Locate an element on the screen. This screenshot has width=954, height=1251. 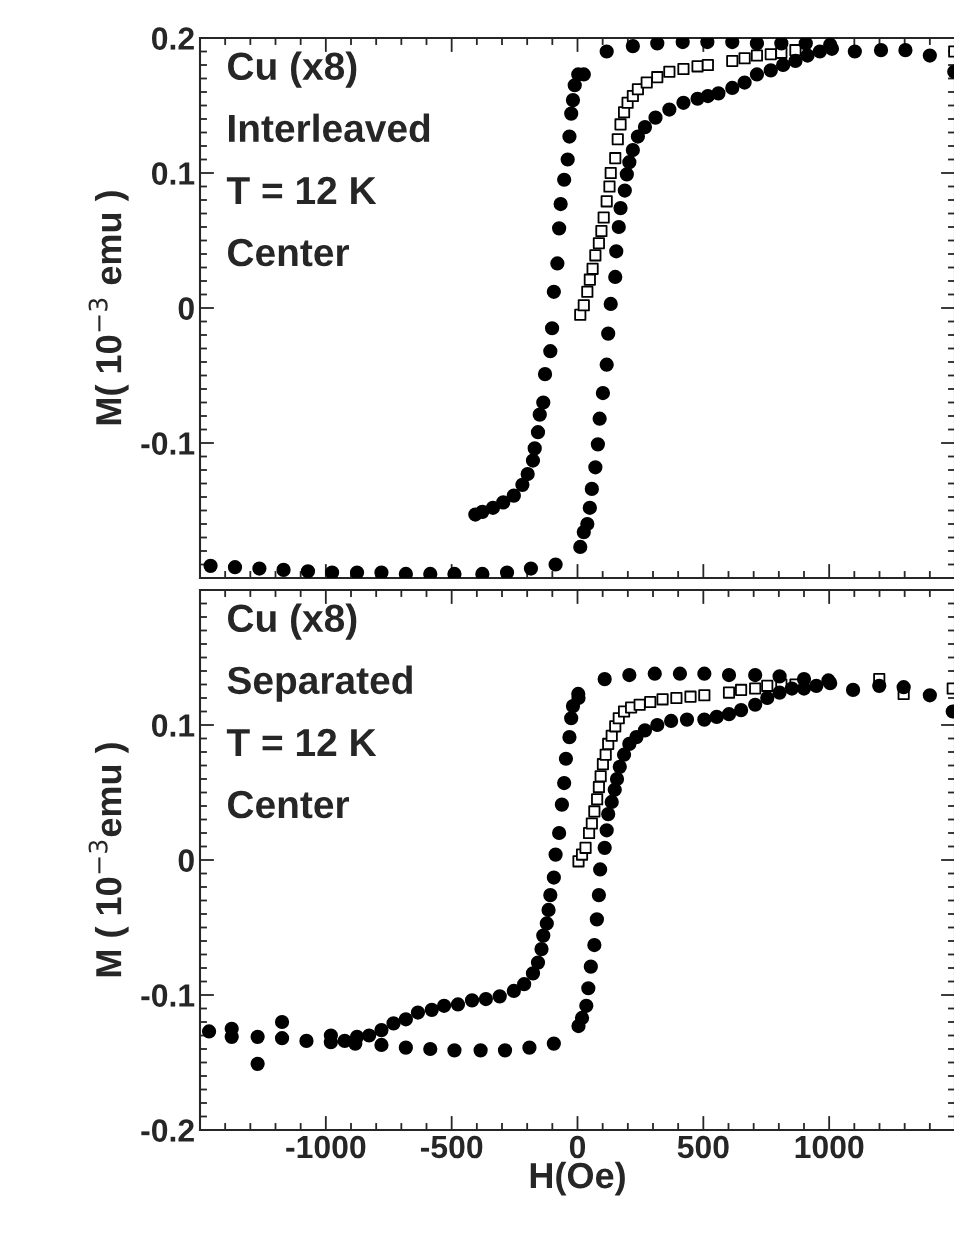
x-tick-label: 1000 is located at coordinates (829, 1147).